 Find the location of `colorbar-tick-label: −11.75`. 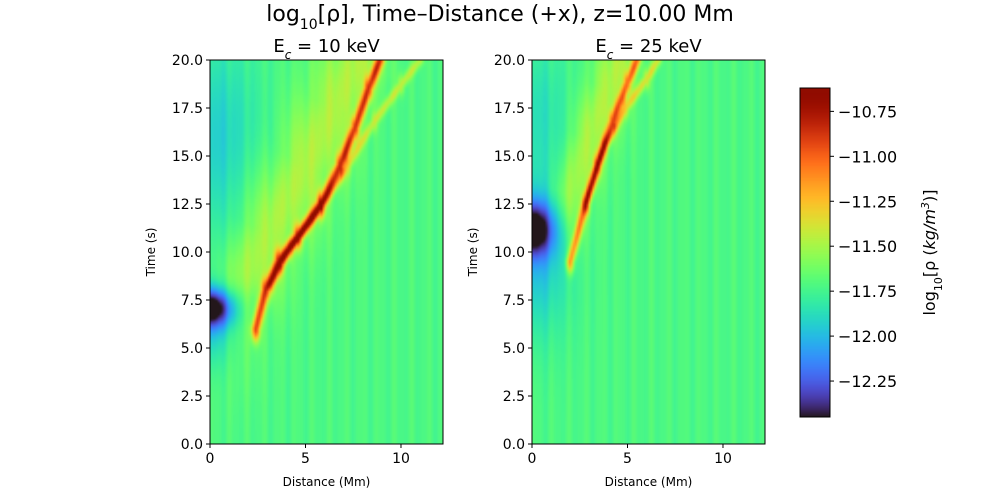

colorbar-tick-label: −11.75 is located at coordinates (867, 291).